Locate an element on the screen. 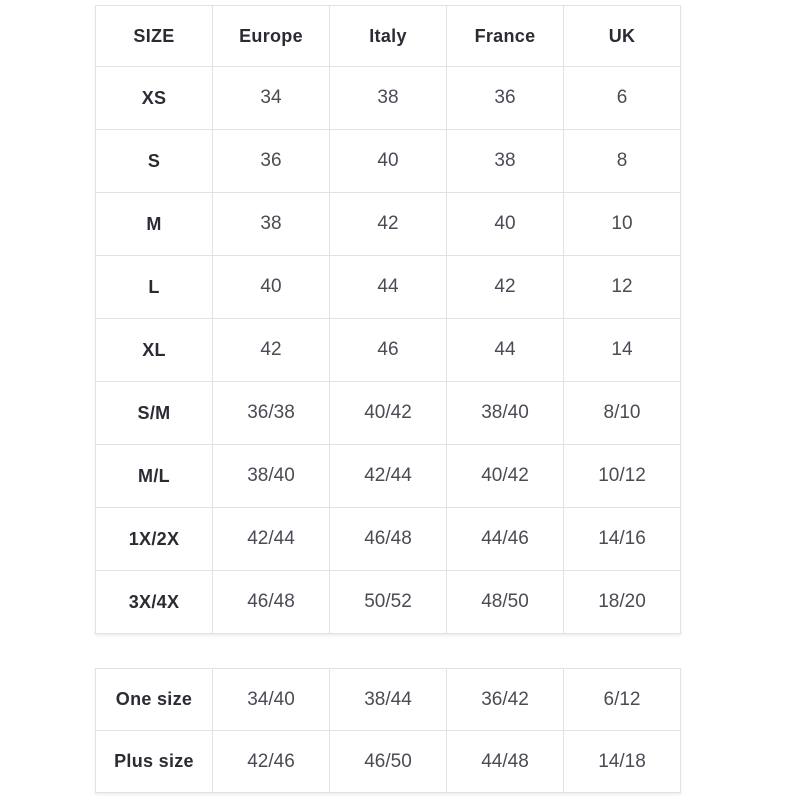 This screenshot has width=800, height=800. size-value-cell: 8 is located at coordinates (622, 161).